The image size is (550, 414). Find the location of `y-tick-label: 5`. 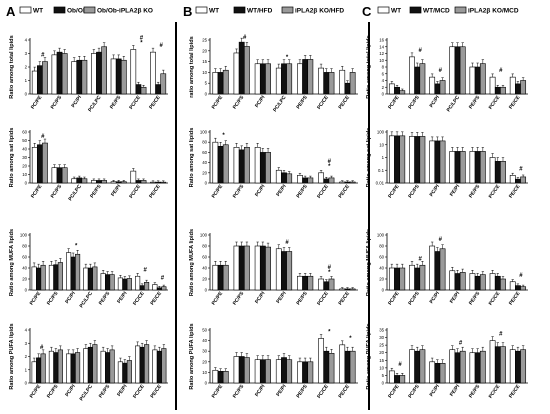

y-tick-label: 5 is located at coordinates (383, 375).